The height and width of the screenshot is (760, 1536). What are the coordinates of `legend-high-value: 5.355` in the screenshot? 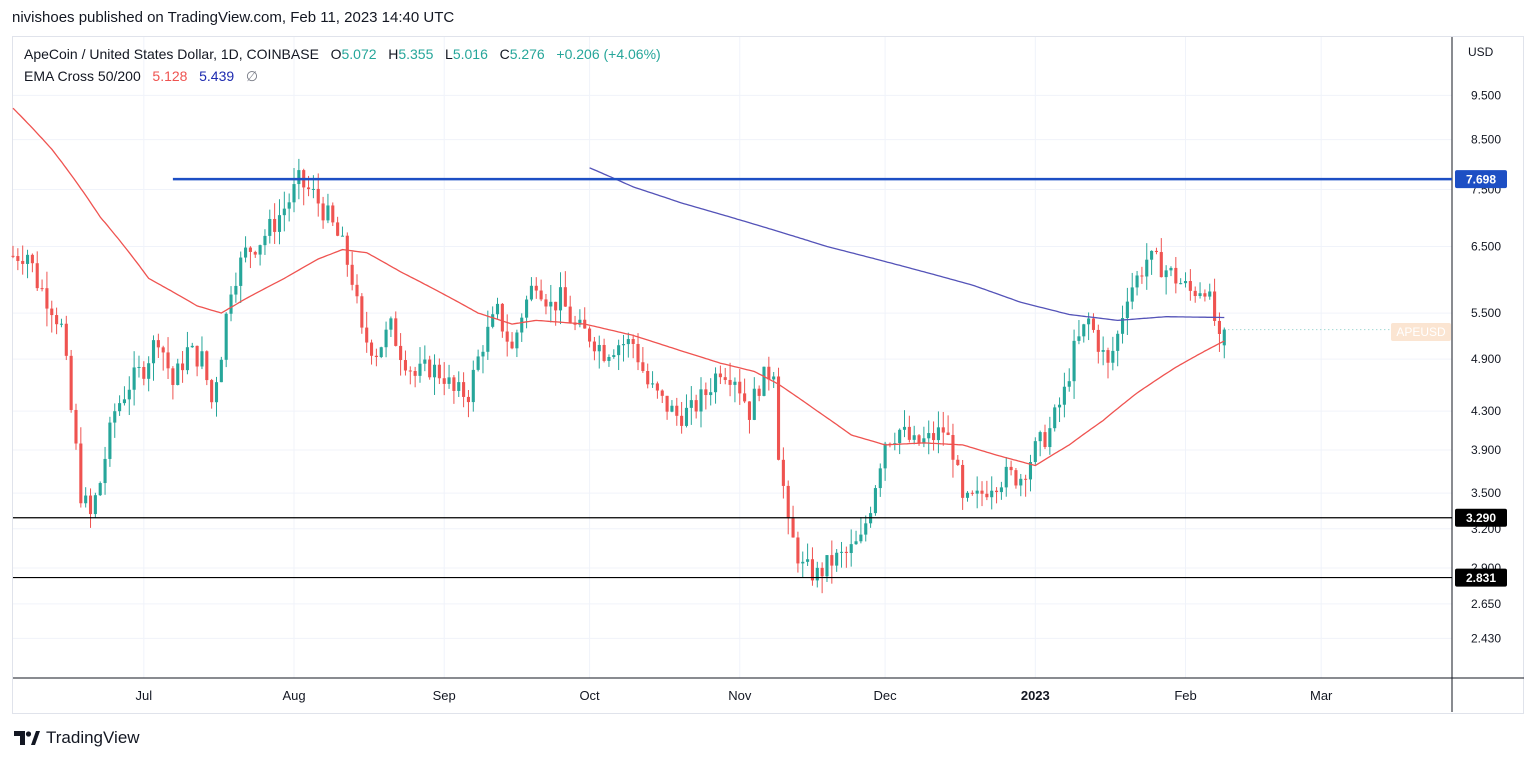 It's located at (416, 54).